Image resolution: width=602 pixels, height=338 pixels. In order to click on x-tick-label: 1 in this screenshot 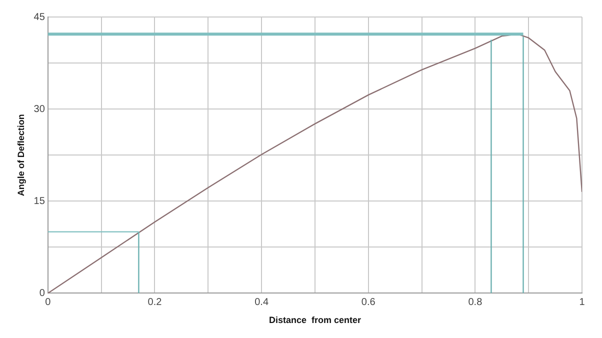, I will do `click(582, 302)`.